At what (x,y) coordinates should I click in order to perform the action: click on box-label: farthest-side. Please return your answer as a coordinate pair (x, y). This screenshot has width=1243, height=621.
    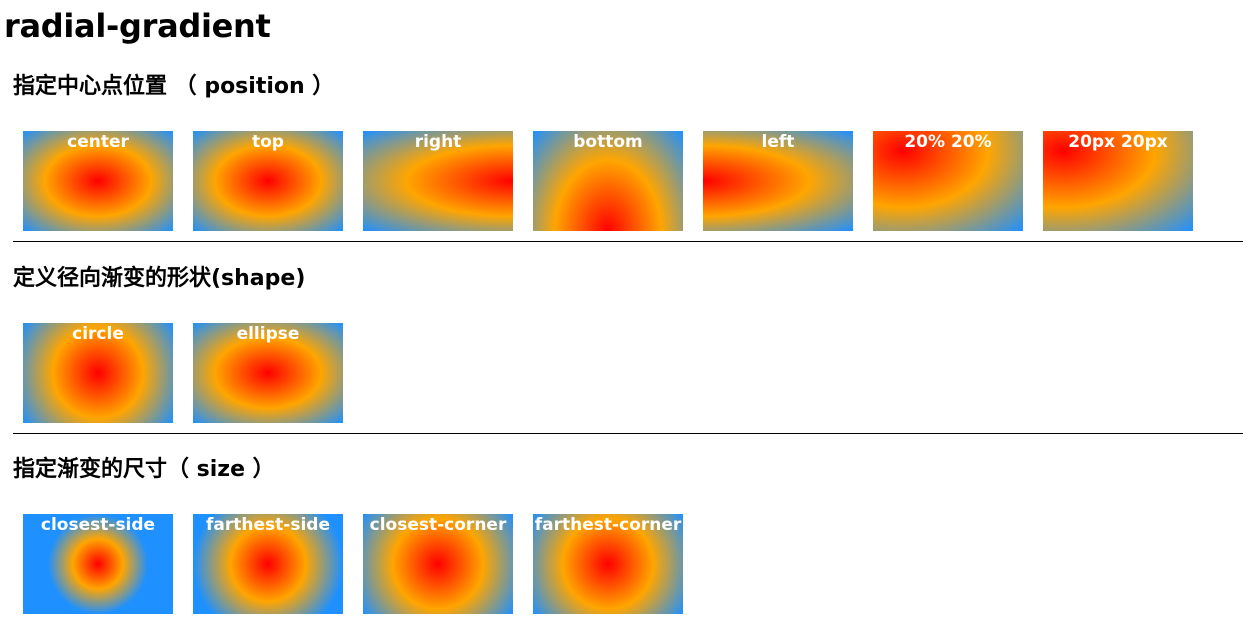
    Looking at the image, I should click on (268, 525).